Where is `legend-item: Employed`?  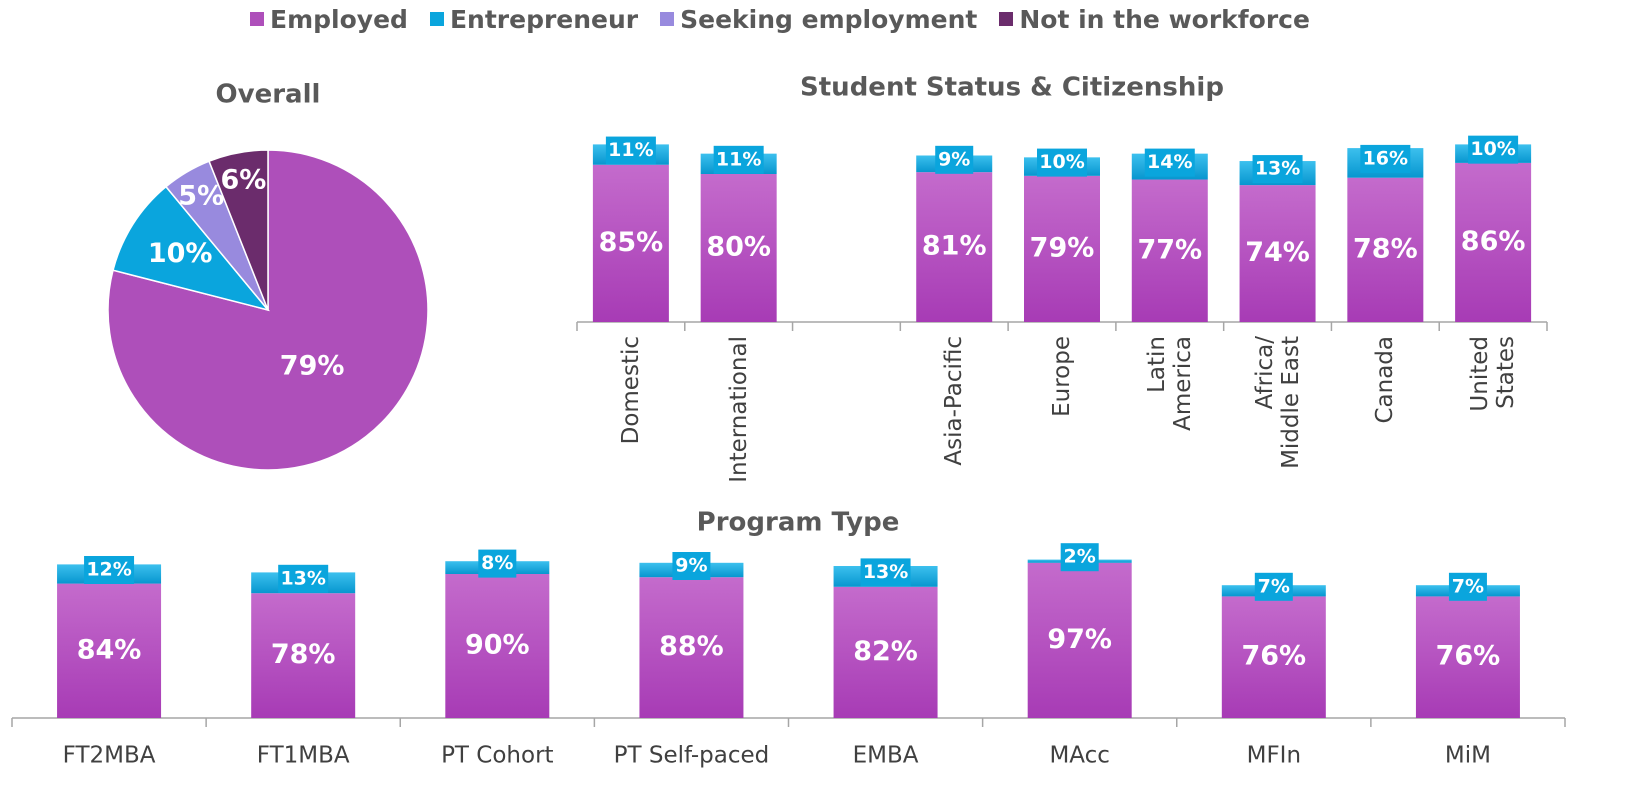
legend-item: Employed is located at coordinates (329, 19).